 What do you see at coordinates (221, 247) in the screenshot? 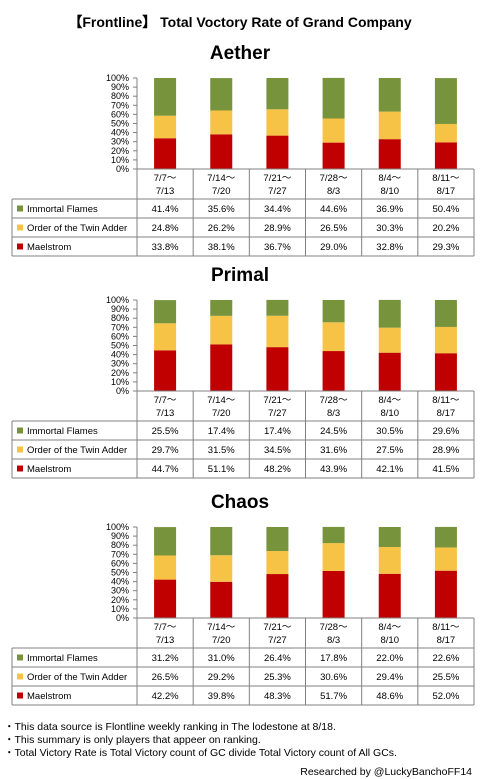
I see `data-label: 38.1%` at bounding box center [221, 247].